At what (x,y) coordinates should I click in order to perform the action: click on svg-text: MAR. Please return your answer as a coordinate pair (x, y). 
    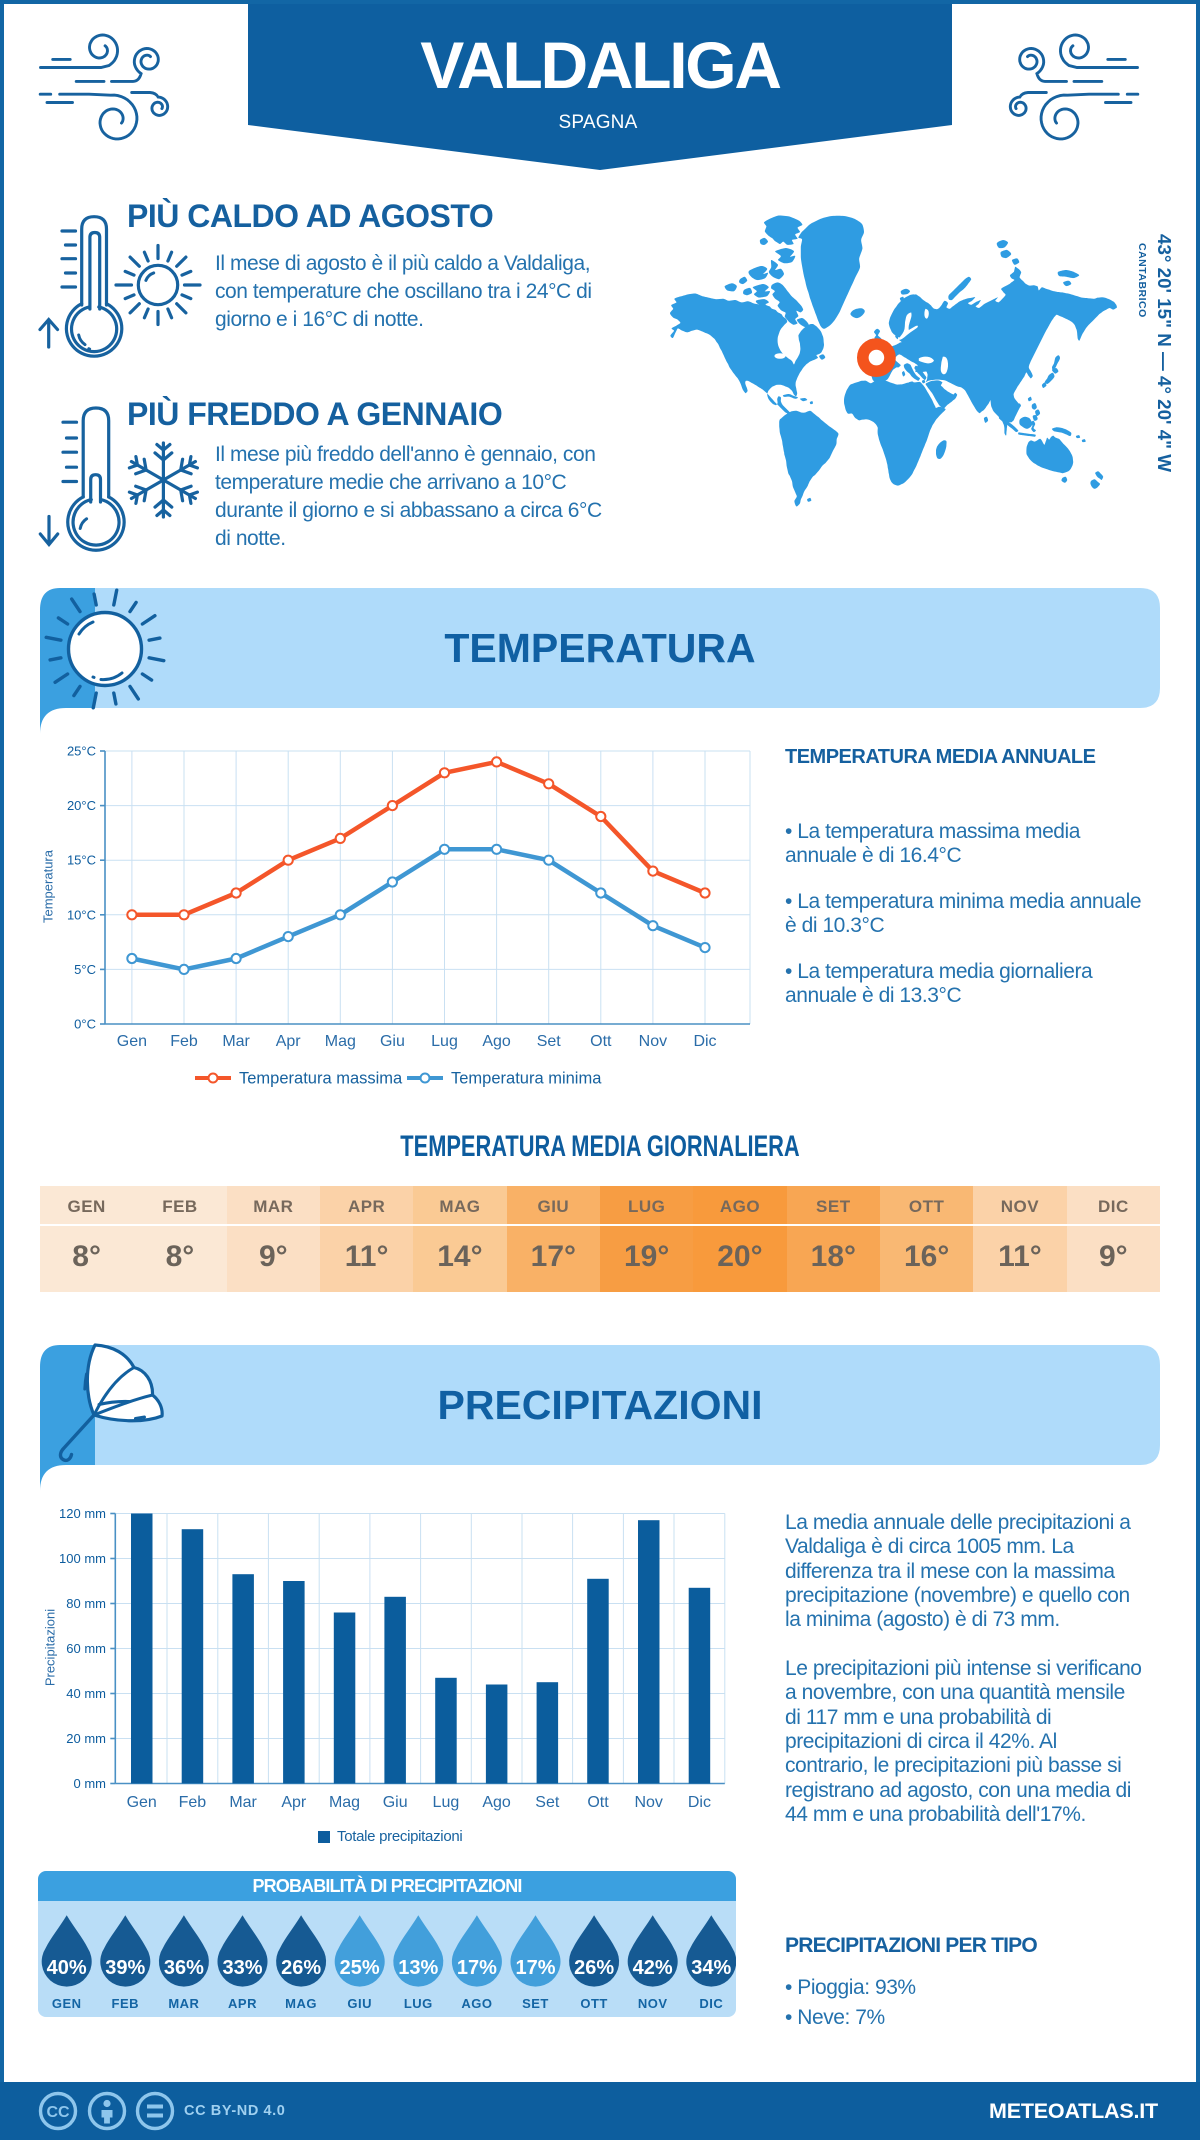
    Looking at the image, I should click on (183, 2003).